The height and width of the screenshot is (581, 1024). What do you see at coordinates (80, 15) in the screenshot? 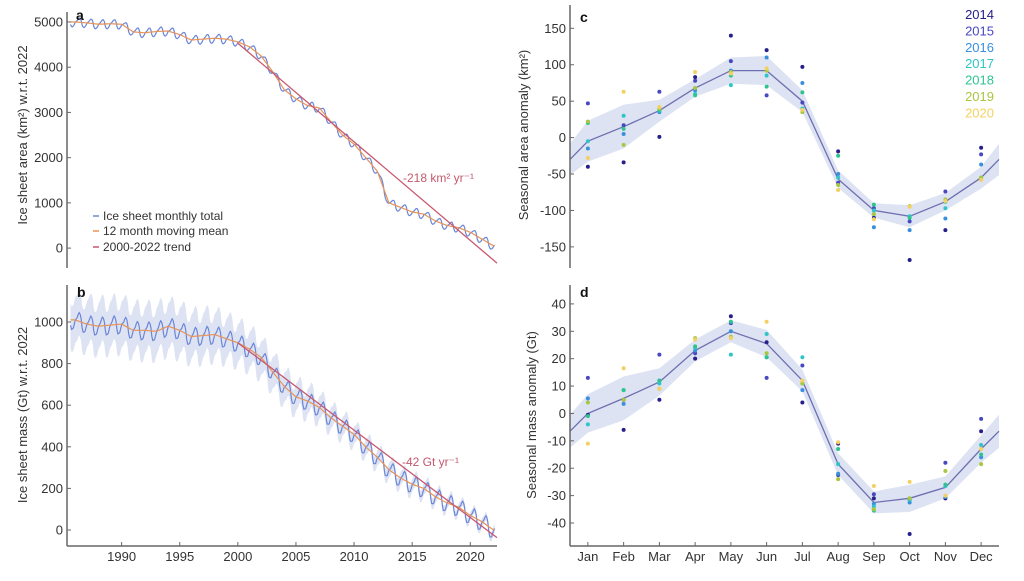
I see `panel-letter-a: a` at bounding box center [80, 15].